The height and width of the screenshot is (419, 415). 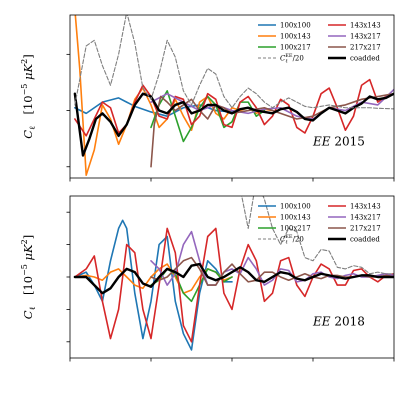 What do you see at coordinates (348, 322) in the screenshot?
I see `annotation-year: 2018` at bounding box center [348, 322].